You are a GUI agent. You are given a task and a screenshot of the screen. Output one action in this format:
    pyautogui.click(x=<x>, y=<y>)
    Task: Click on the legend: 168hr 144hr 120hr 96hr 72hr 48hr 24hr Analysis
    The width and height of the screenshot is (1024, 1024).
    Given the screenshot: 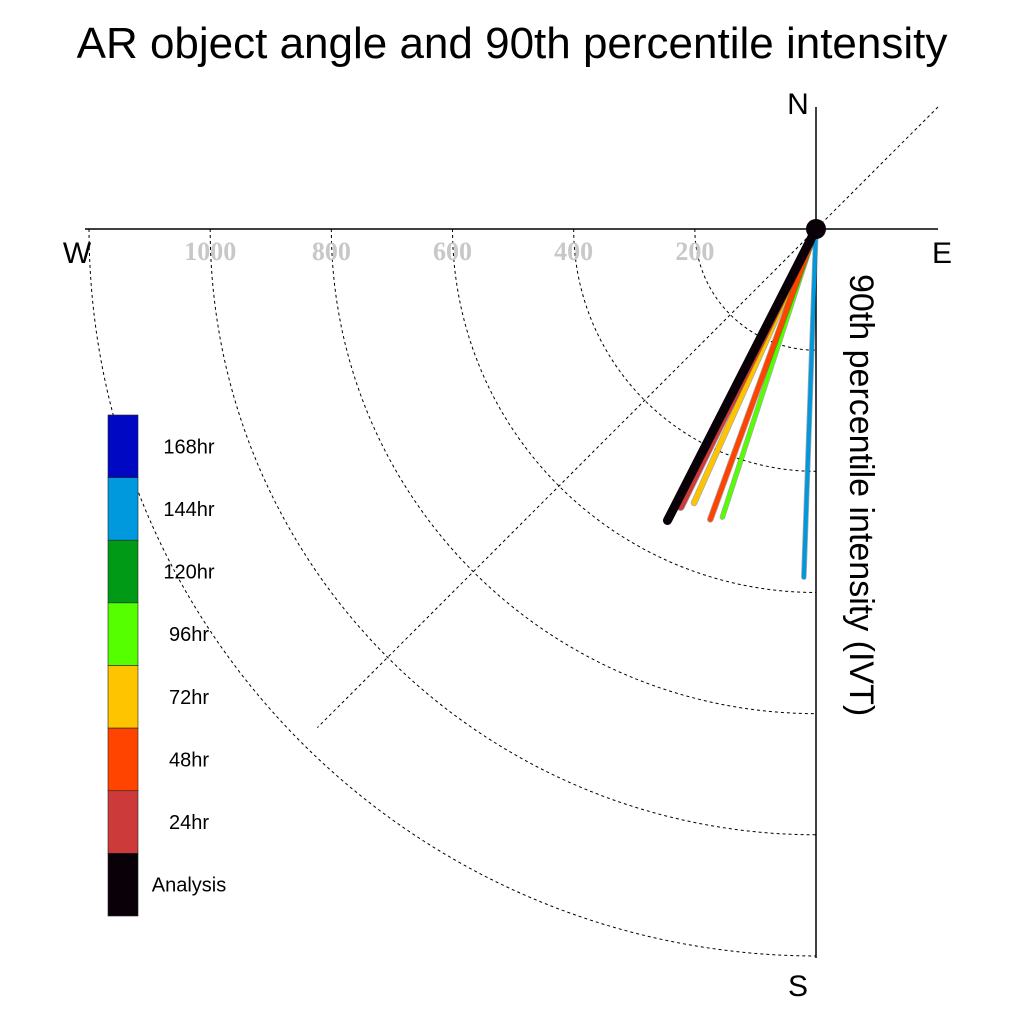 What is the action you would take?
    pyautogui.click(x=166, y=665)
    